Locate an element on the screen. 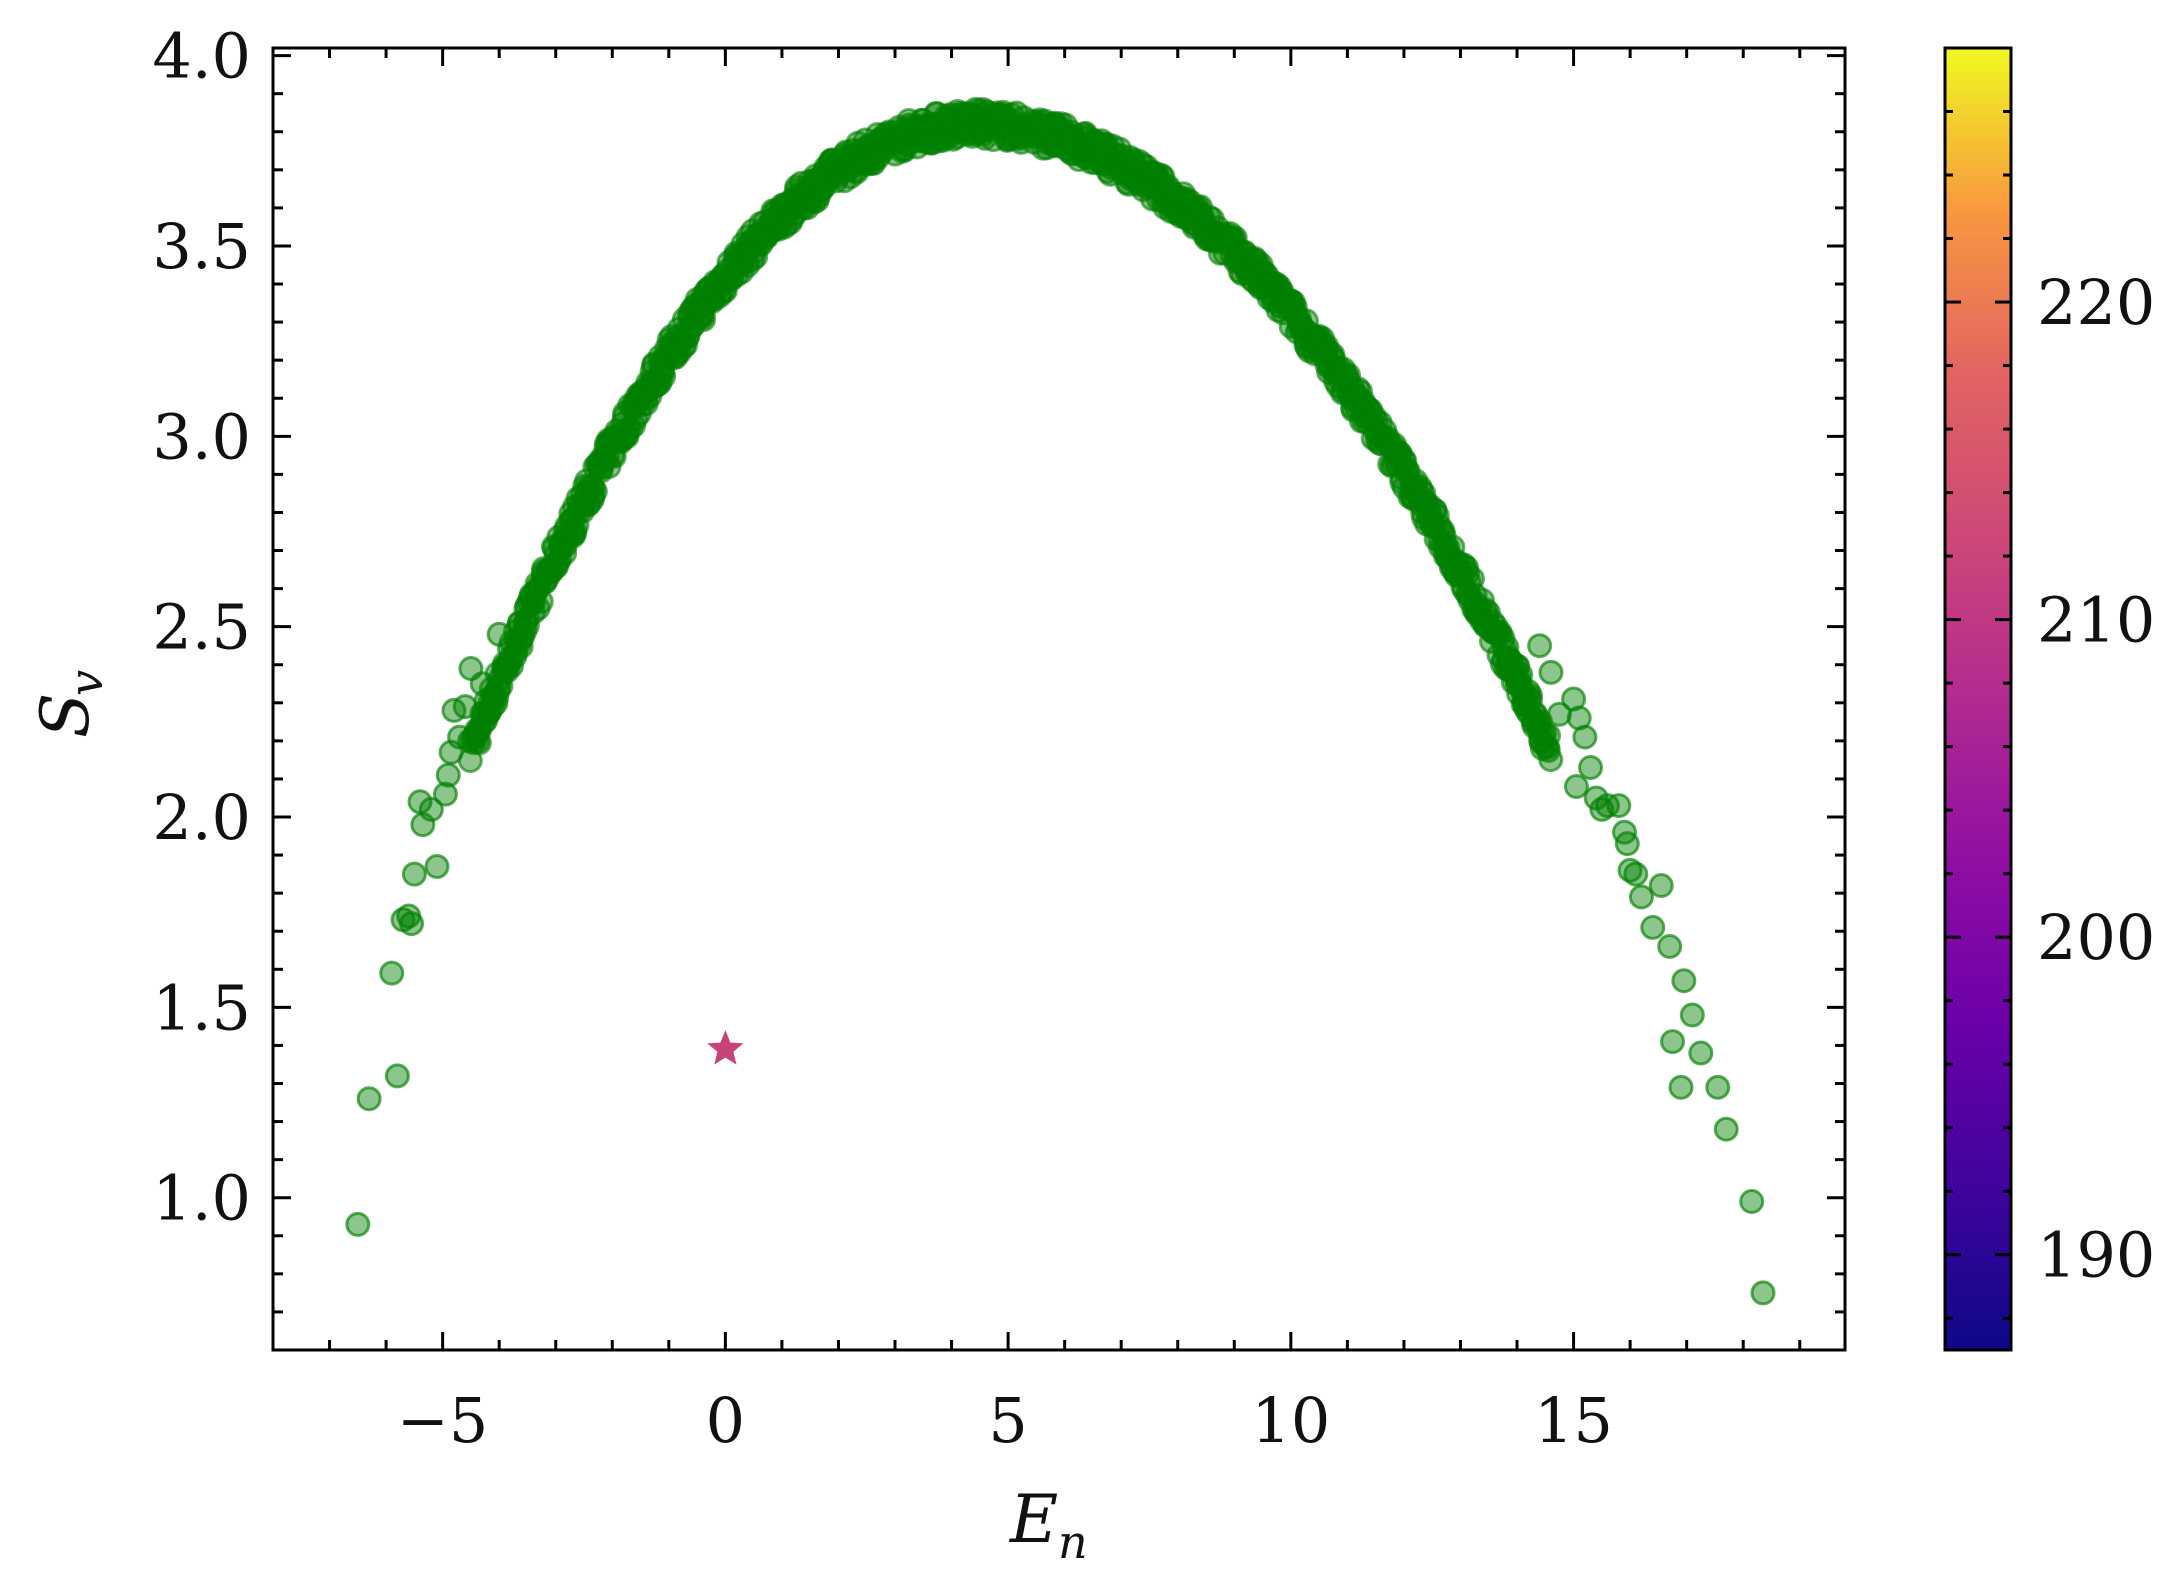 Image resolution: width=2181 pixels, height=1582 pixels. colorbar-tick-label: 200 is located at coordinates (2096, 937).